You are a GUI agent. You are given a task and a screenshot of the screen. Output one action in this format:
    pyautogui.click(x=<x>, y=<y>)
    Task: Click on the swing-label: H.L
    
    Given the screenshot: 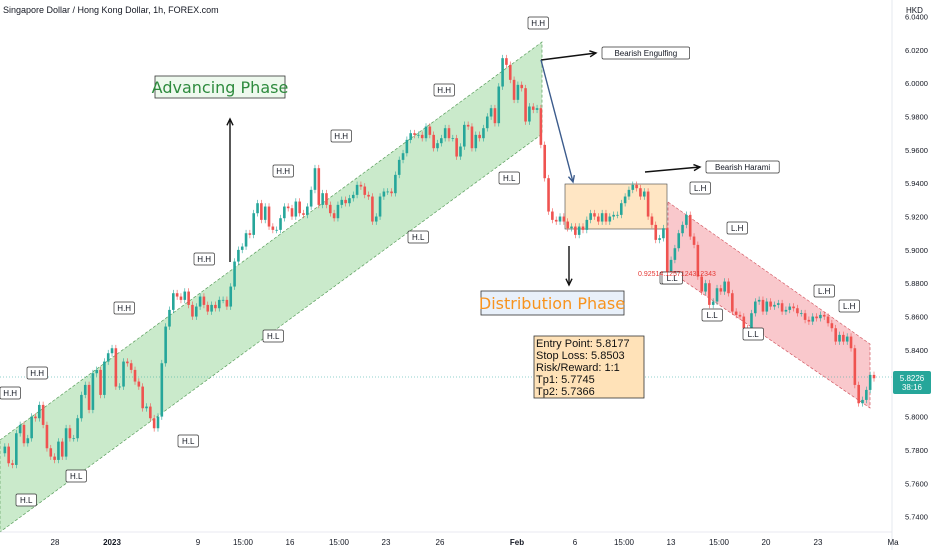 What is the action you would take?
    pyautogui.click(x=509, y=178)
    